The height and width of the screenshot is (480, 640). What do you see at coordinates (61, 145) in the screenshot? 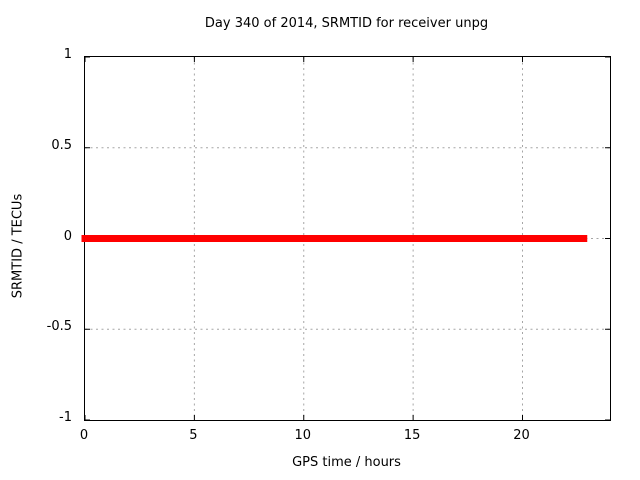
I see `y-tick-label: 0.5` at bounding box center [61, 145].